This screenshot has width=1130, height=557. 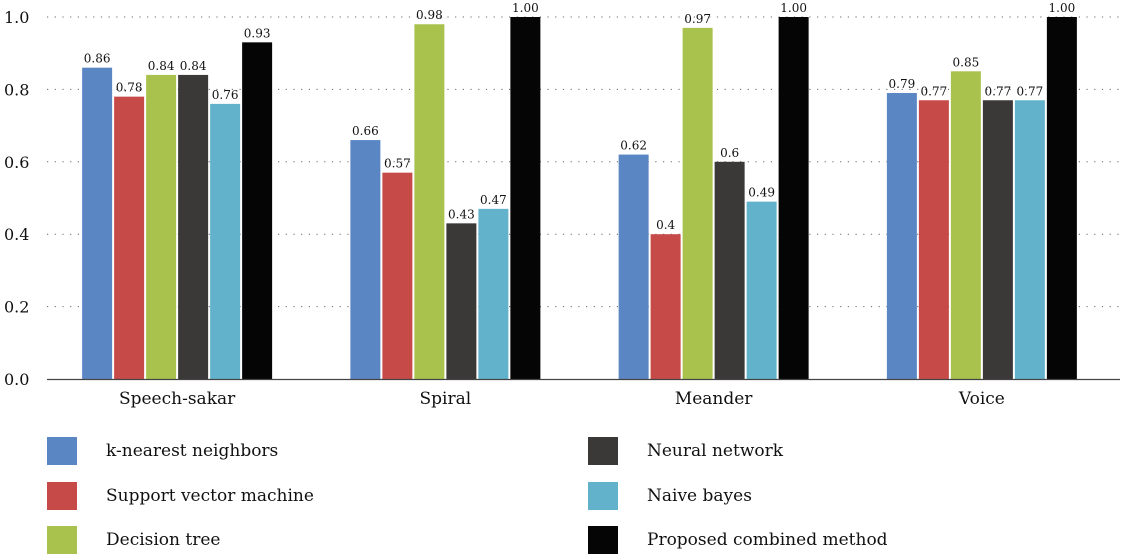 I want to click on y-tick-label: 0.6, so click(x=16, y=162).